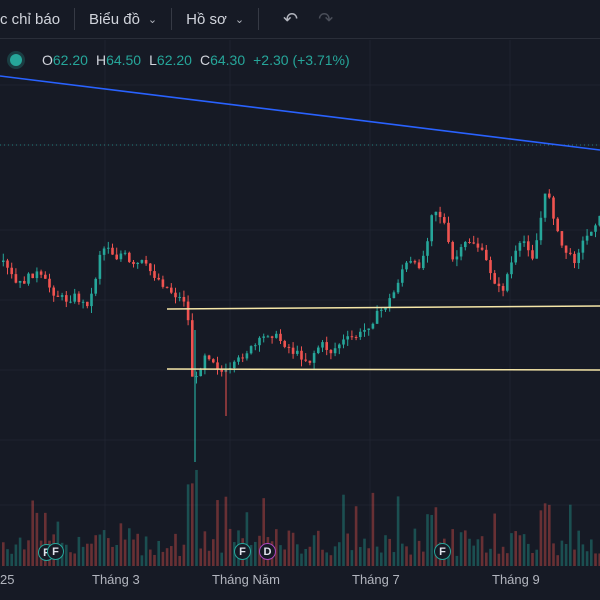 This screenshot has height=600, width=600. I want to click on chart-type-dropdown: Biểu đồ ⌄, so click(123, 19).